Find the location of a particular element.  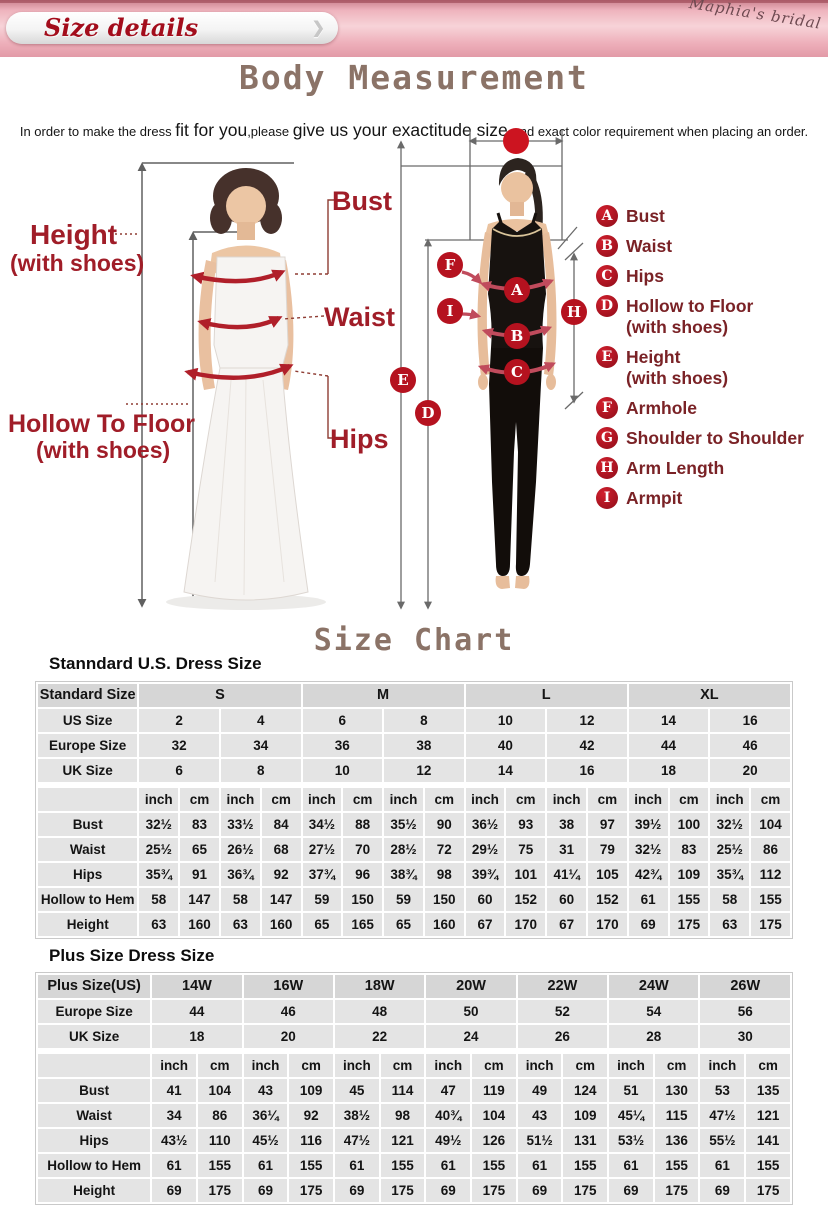

row-label: Plus Size(US) is located at coordinates (94, 986).